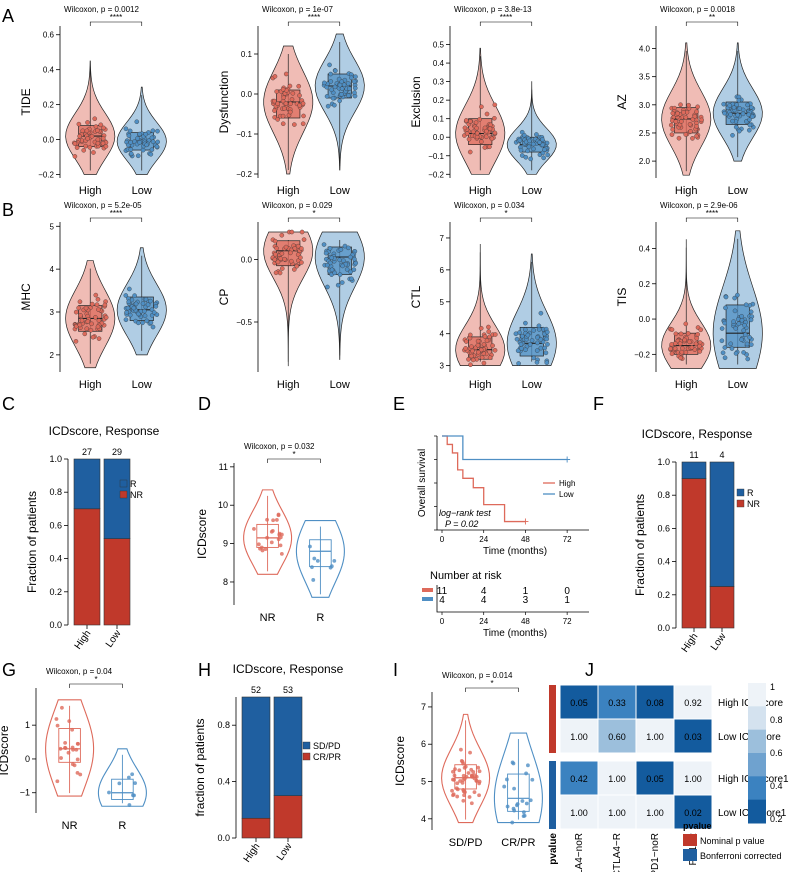 The width and height of the screenshot is (789, 872). Describe the element at coordinates (489, 205) in the screenshot. I see `test-label: Wilcoxon, p = 0.034` at that location.